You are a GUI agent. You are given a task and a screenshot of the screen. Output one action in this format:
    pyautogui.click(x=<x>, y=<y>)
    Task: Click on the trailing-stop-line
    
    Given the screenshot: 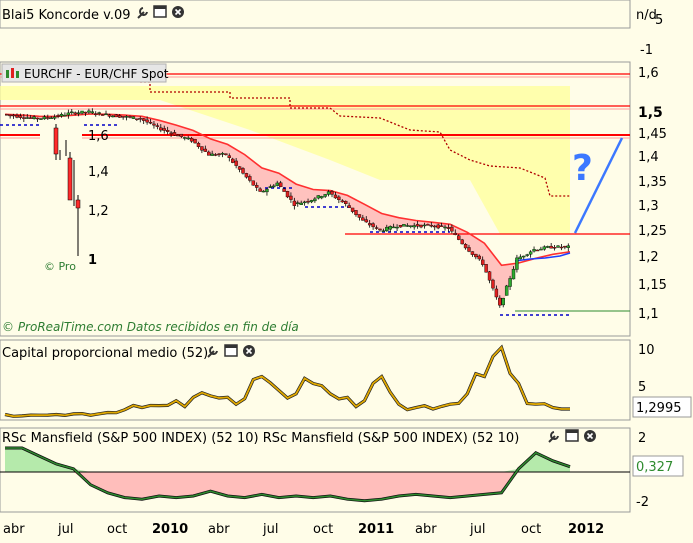 What is the action you would take?
    pyautogui.click(x=355, y=139)
    